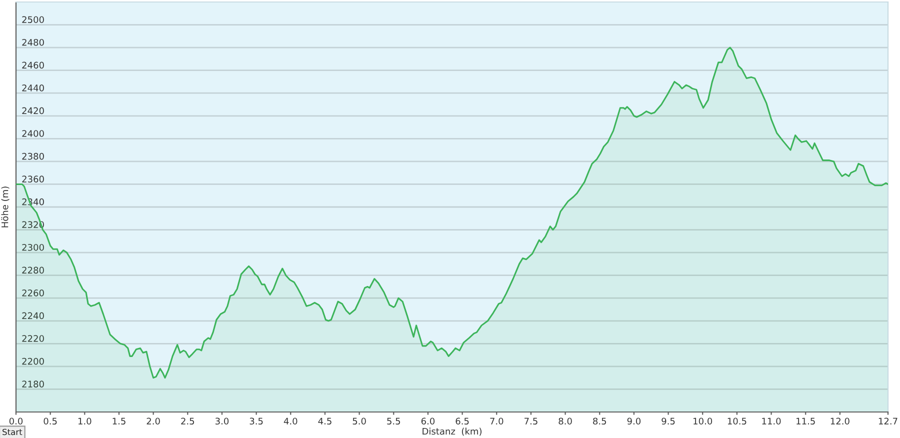  I want to click on x-tick-label: 3.5, so click(256, 421).